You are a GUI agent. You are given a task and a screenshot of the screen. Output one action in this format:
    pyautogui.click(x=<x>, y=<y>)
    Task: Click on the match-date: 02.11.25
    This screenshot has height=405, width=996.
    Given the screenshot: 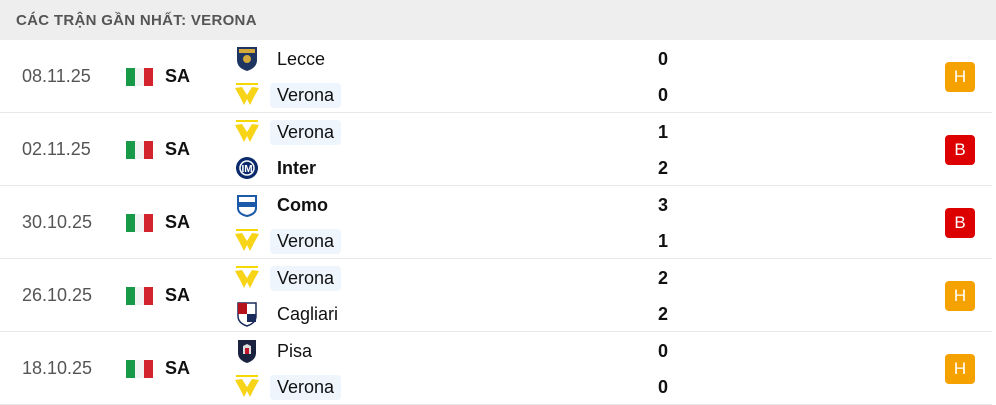 What is the action you would take?
    pyautogui.click(x=56, y=149)
    